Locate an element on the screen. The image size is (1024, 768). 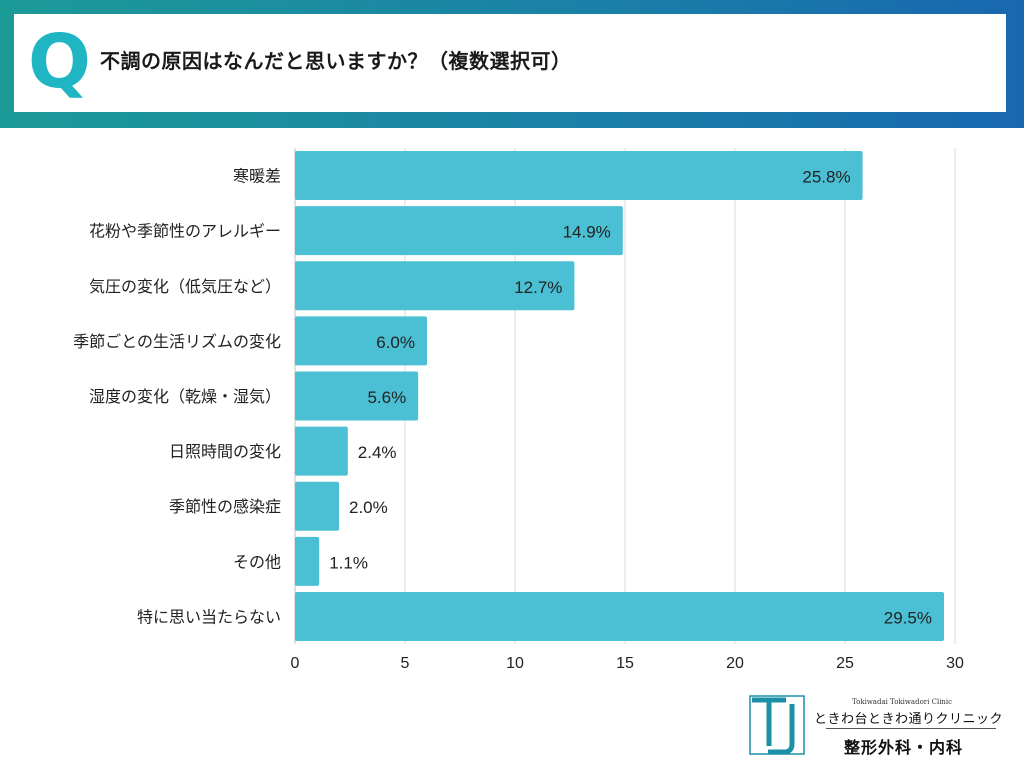
category-label: 季節性の感染症 is located at coordinates (225, 506).